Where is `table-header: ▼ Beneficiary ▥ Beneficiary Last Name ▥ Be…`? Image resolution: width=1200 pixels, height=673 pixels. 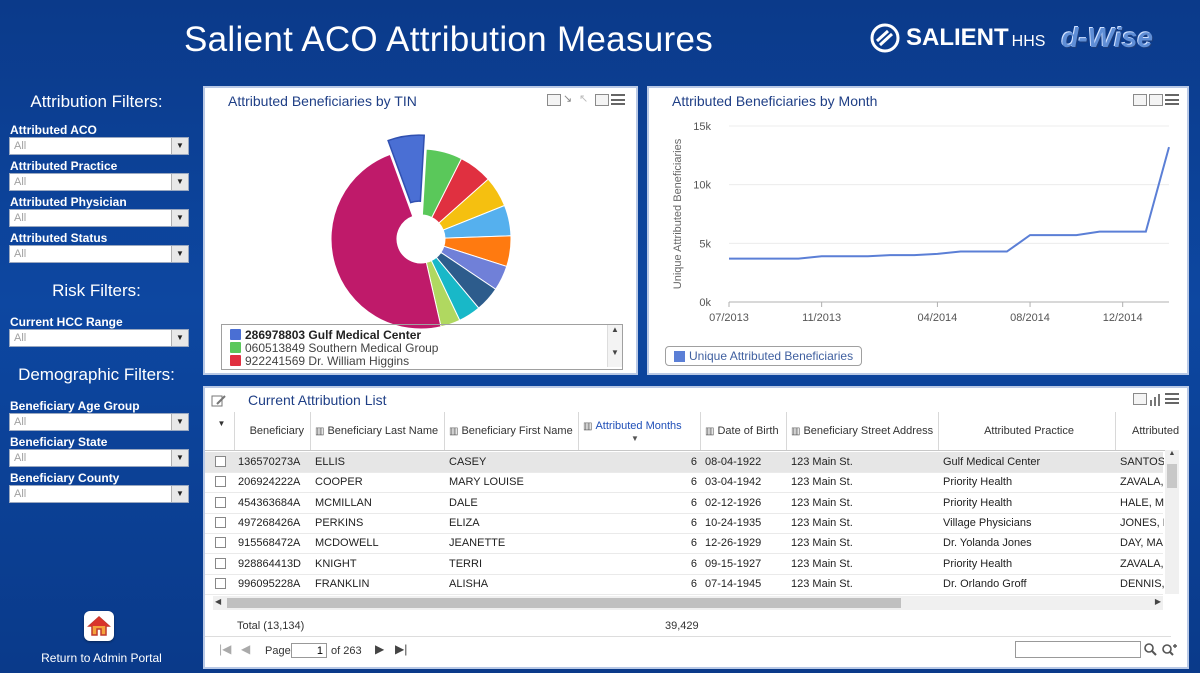
table-header: ▼ Beneficiary ▥ Beneficiary Last Name ▥ Be… is located at coordinates (692, 431).